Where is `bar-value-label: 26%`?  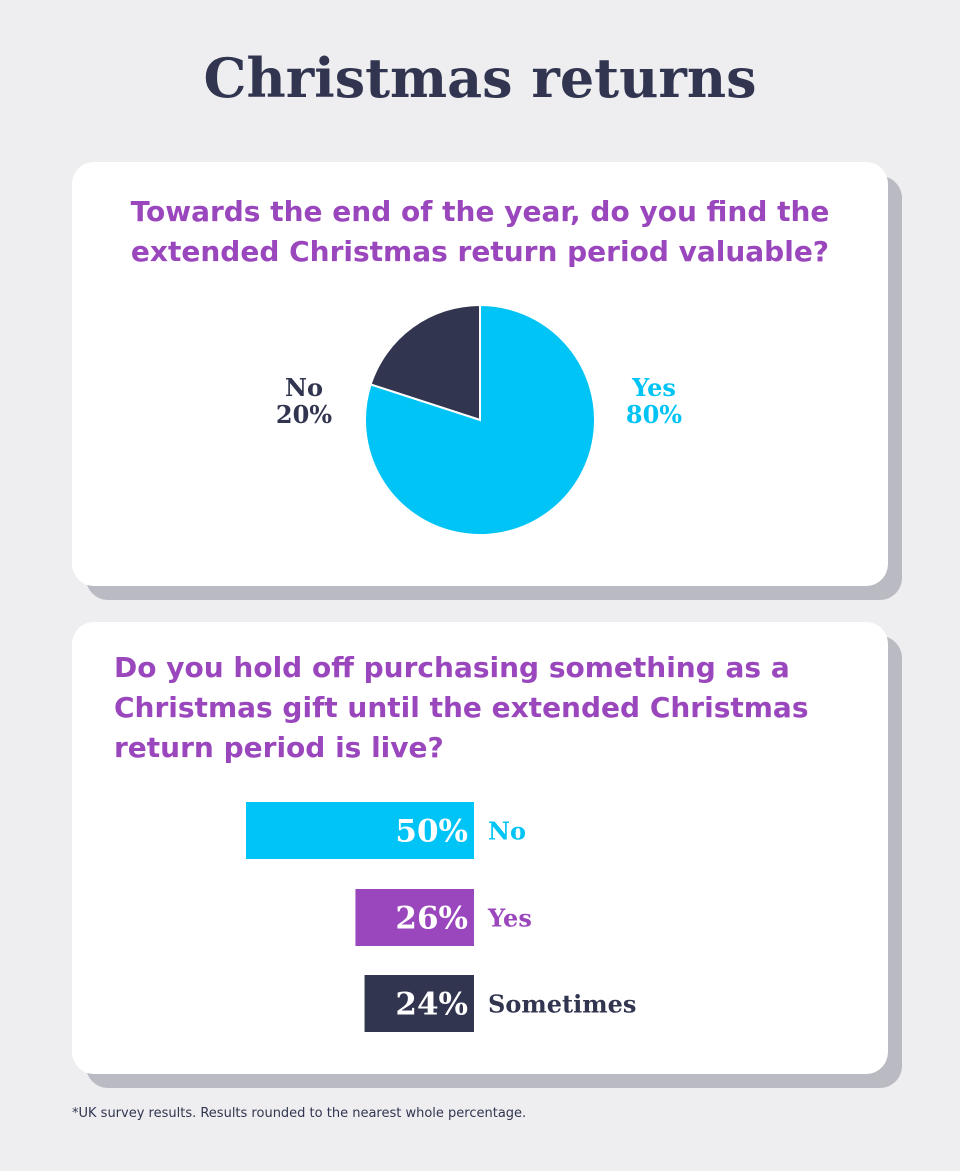 bar-value-label: 26% is located at coordinates (431, 919).